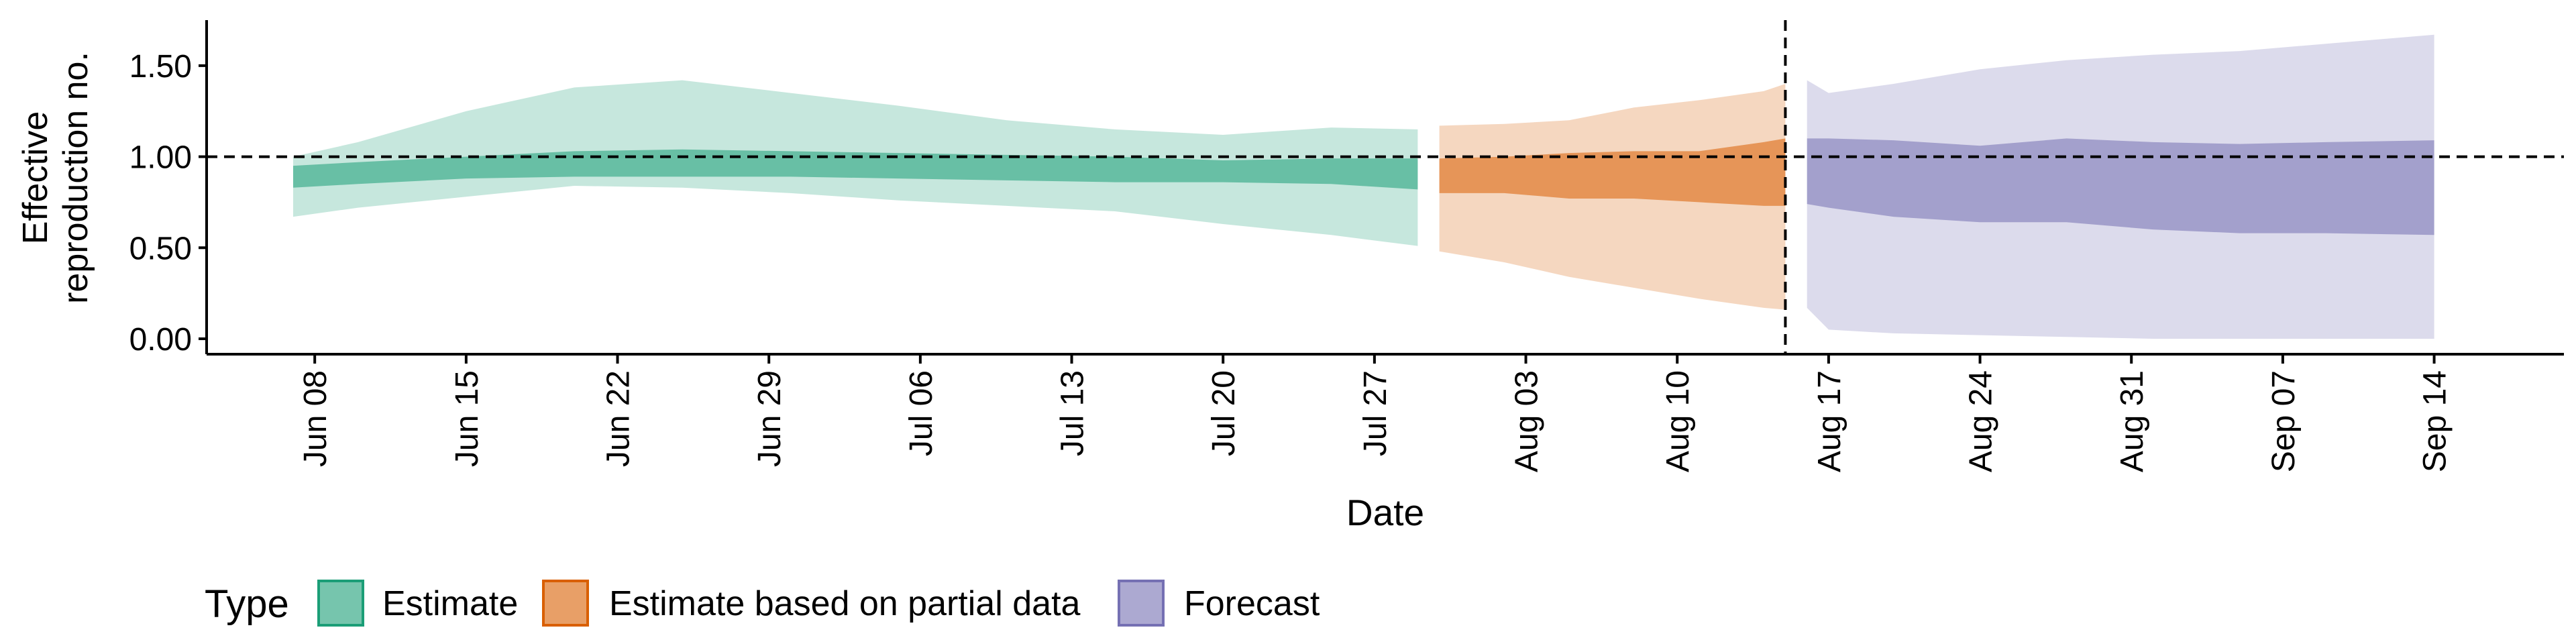 This screenshot has width=2576, height=644. What do you see at coordinates (1527, 421) in the screenshot?
I see `x-tick-label: Aug 03` at bounding box center [1527, 421].